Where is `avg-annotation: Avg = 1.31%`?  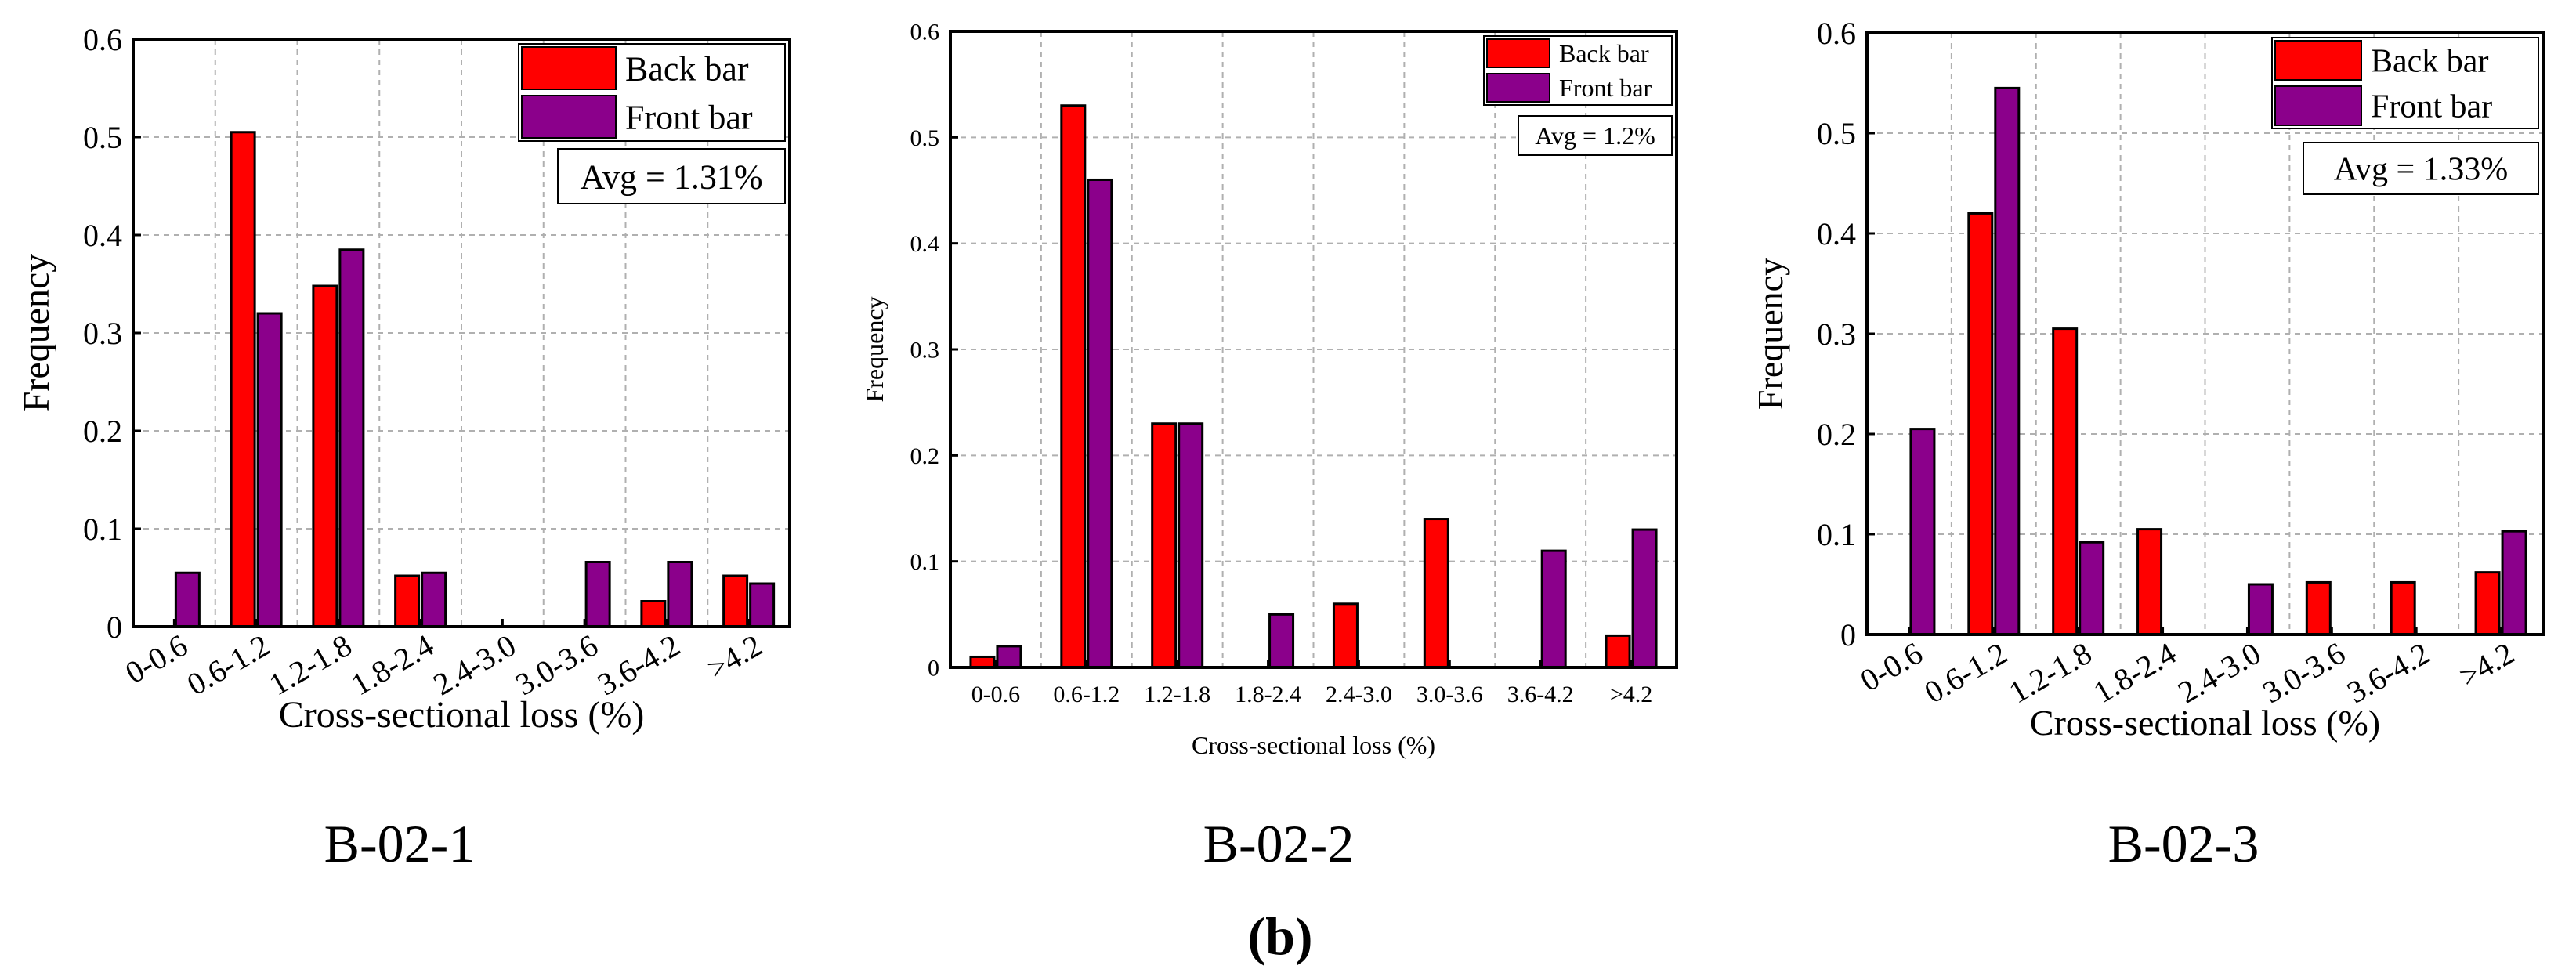 avg-annotation: Avg = 1.31% is located at coordinates (672, 177).